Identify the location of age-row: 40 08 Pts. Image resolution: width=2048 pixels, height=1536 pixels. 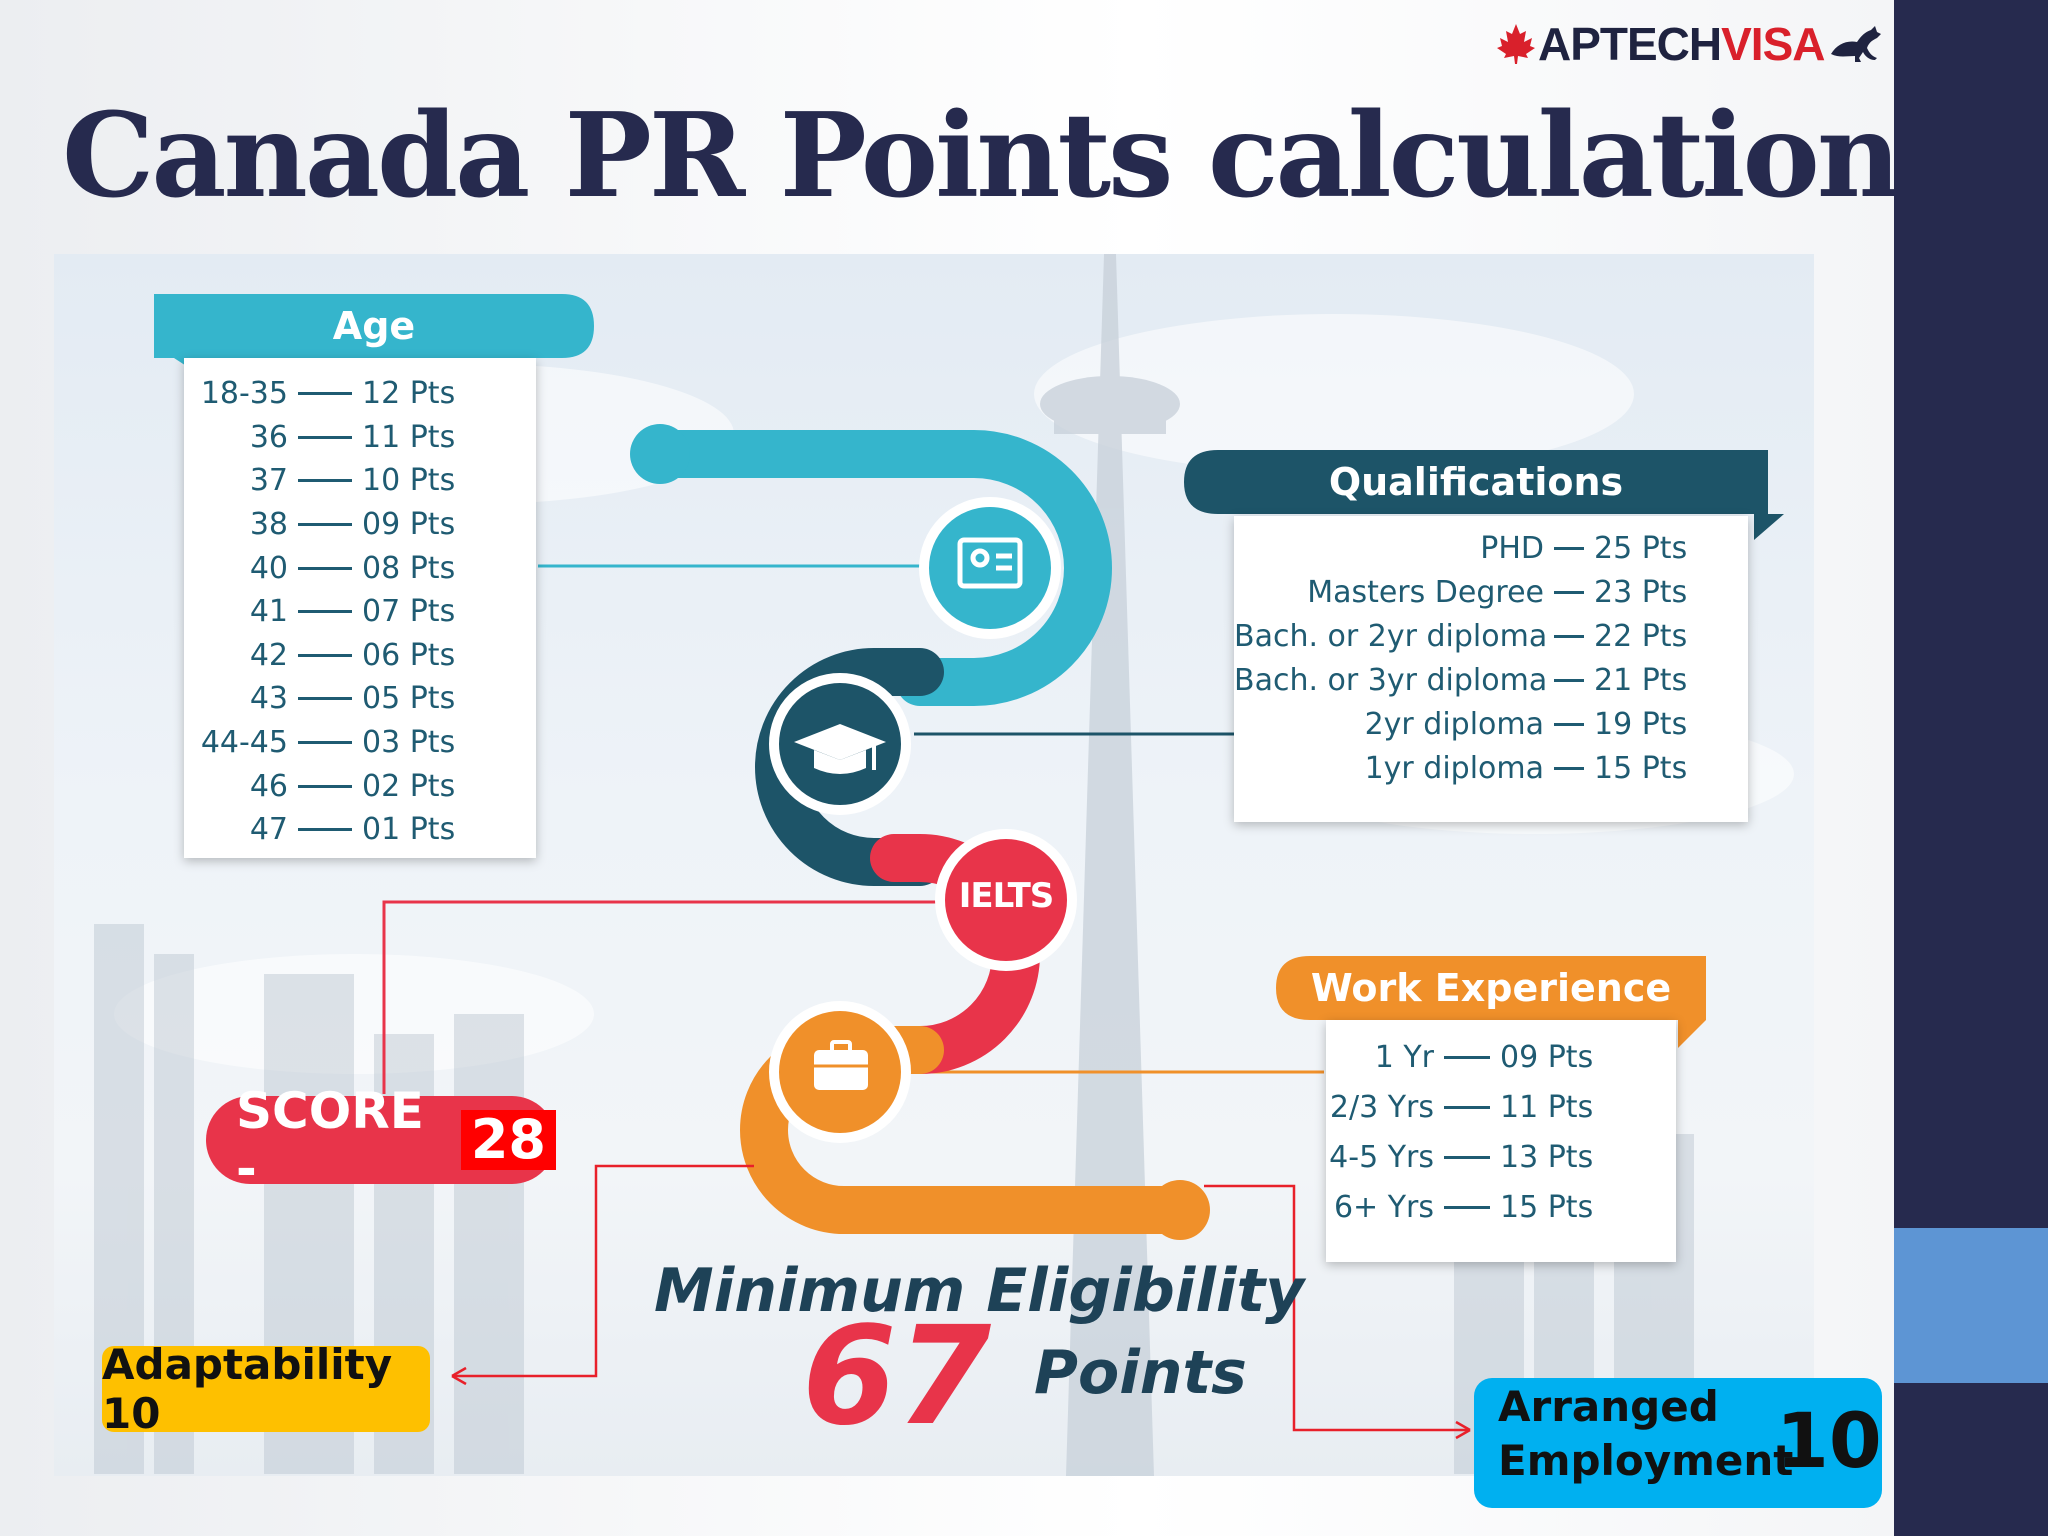
(360, 568).